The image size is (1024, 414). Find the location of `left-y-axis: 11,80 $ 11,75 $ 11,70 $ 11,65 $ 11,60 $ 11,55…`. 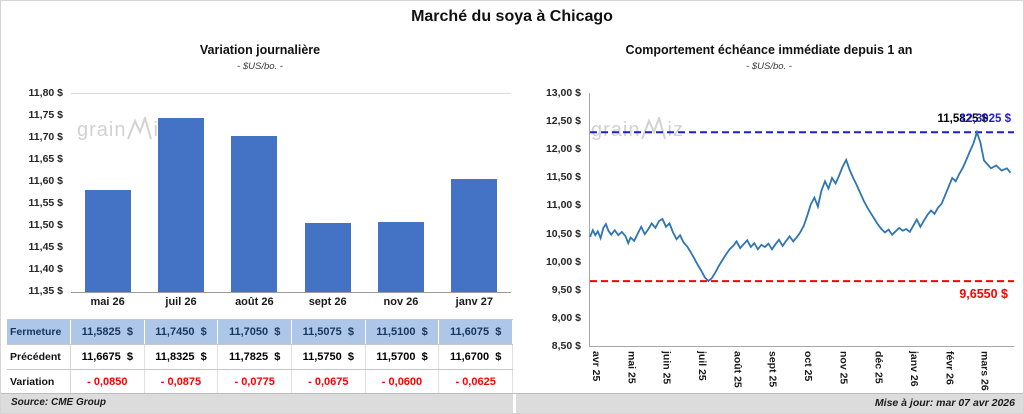

left-y-axis: 11,80 $ 11,75 $ 11,70 $ 11,65 $ 11,60 $ 11,55… is located at coordinates (35, 192).